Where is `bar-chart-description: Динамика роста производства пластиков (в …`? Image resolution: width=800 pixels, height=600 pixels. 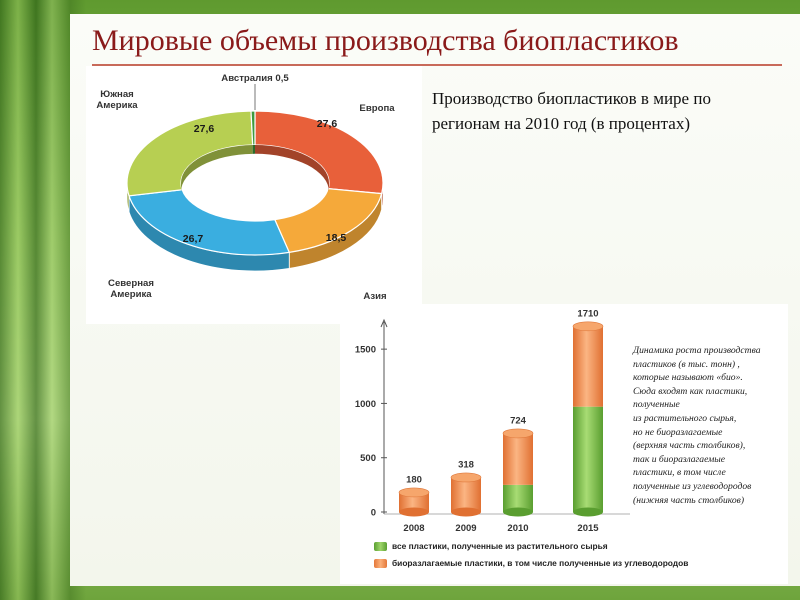 bar-chart-description: Динамика роста производства пластиков (в … is located at coordinates (709, 425).